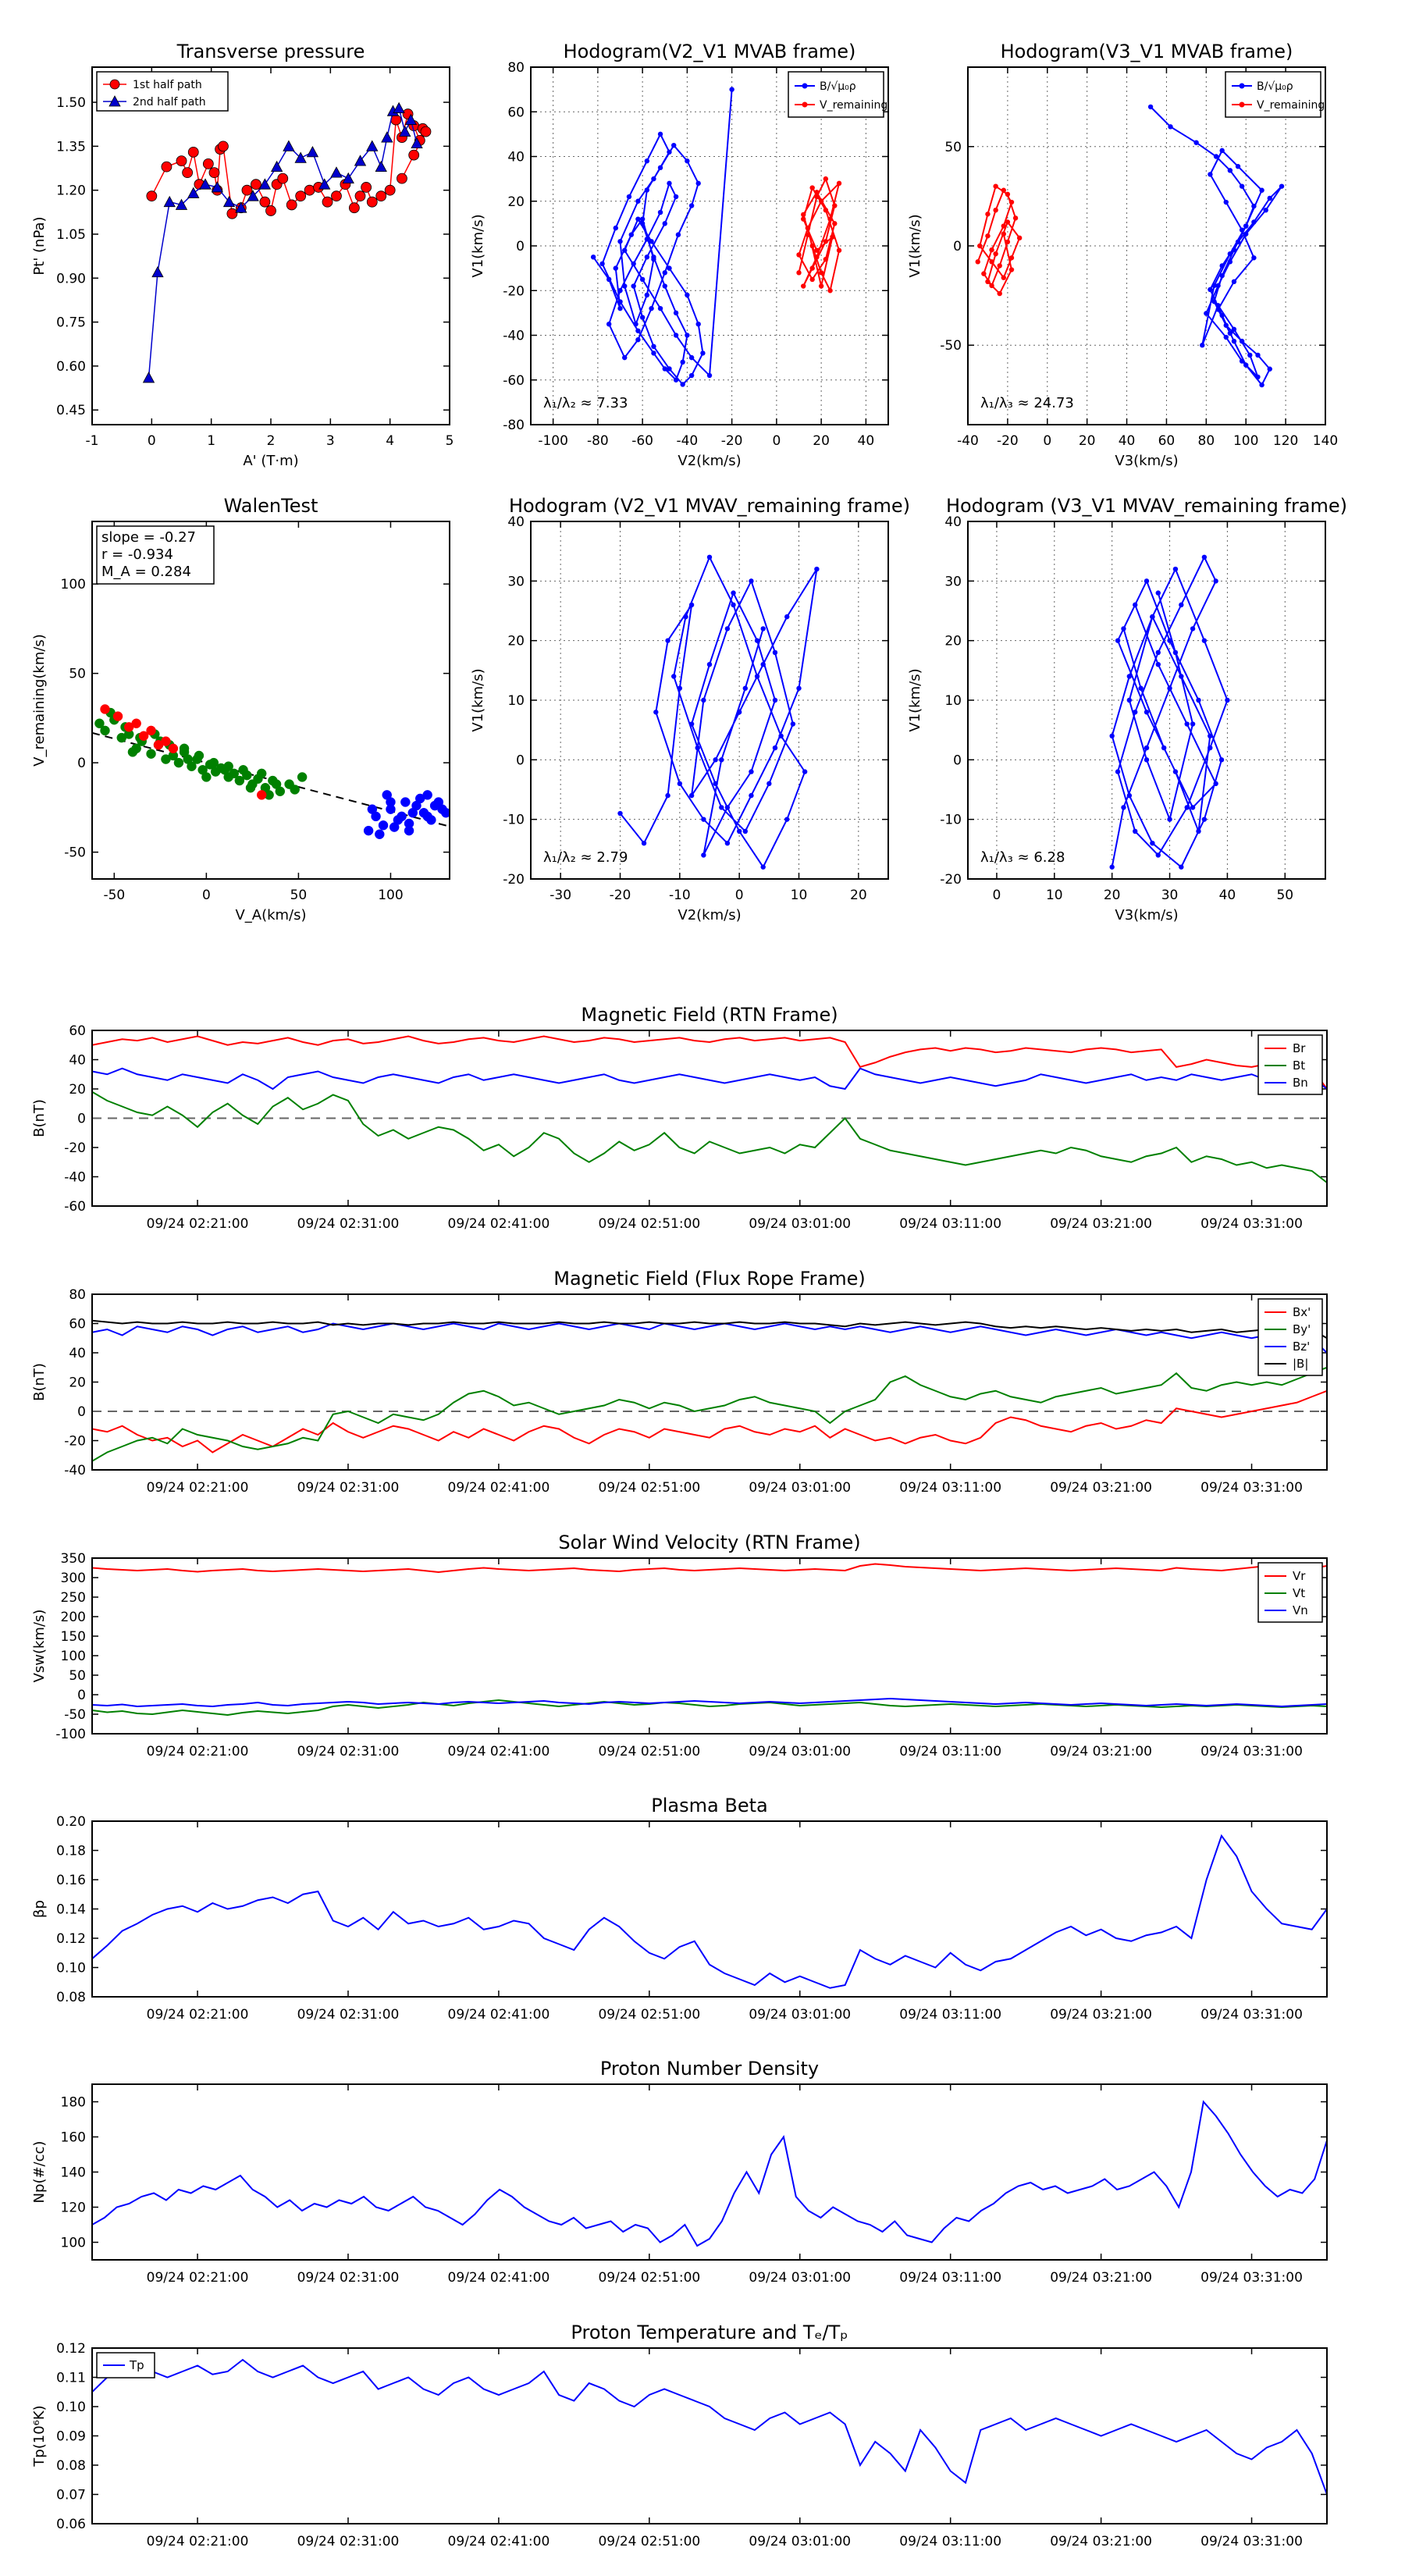 This screenshot has height=2576, width=1405. Describe the element at coordinates (499, 1224) in the screenshot. I see `x-tick-label: 09/24 02:41:00` at that location.